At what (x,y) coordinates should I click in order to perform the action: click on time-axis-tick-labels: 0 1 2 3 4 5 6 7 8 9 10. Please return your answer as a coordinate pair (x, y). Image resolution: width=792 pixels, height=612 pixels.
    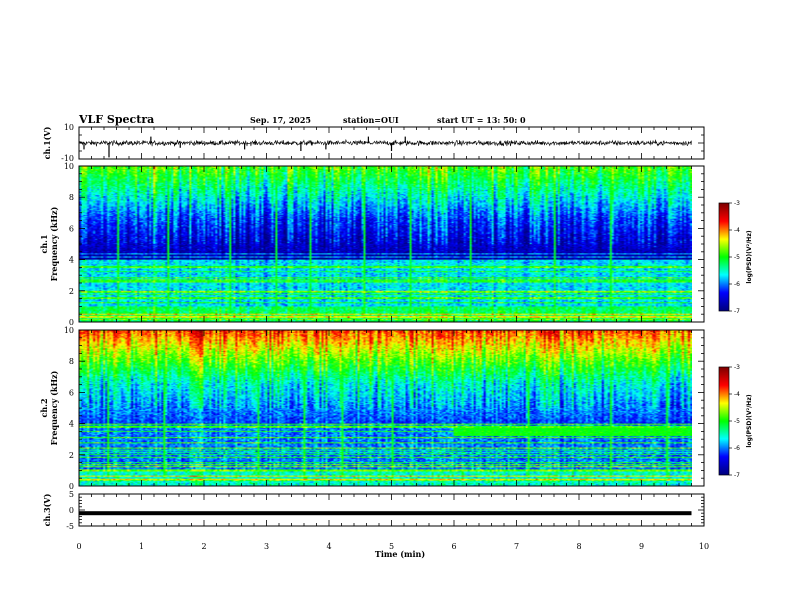
    Looking at the image, I should click on (392, 546).